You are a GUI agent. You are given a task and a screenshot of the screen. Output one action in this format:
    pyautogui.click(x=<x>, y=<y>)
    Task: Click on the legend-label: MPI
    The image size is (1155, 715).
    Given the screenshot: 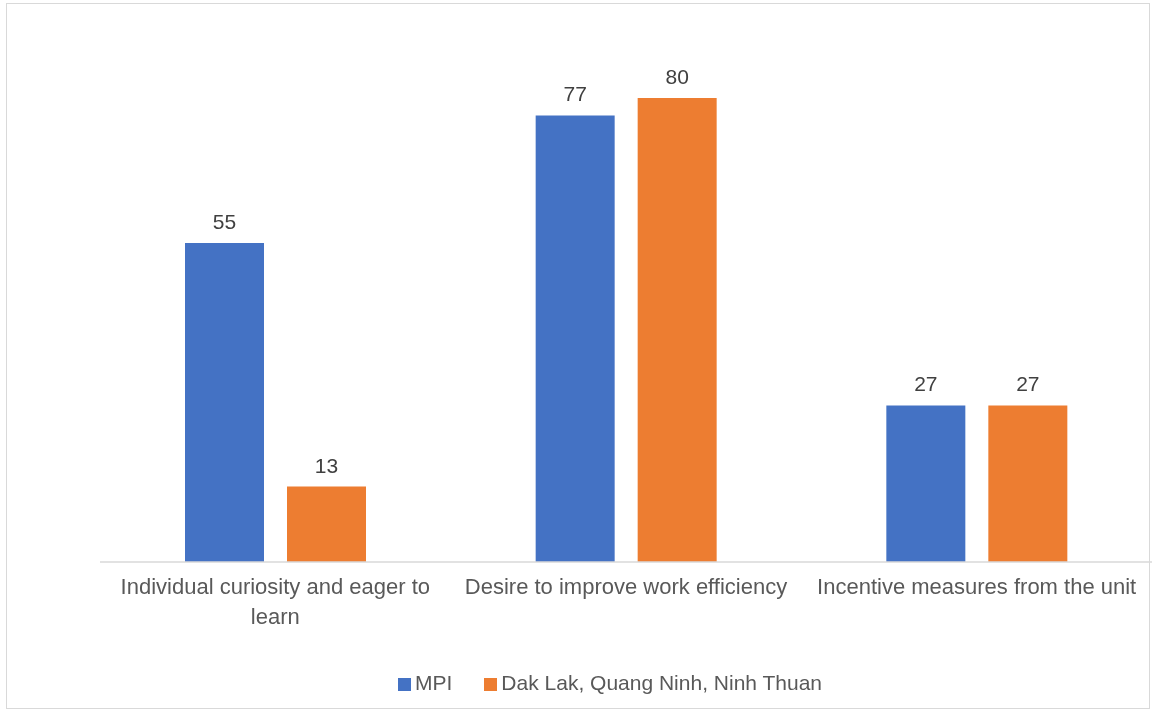 What is the action you would take?
    pyautogui.click(x=434, y=682)
    